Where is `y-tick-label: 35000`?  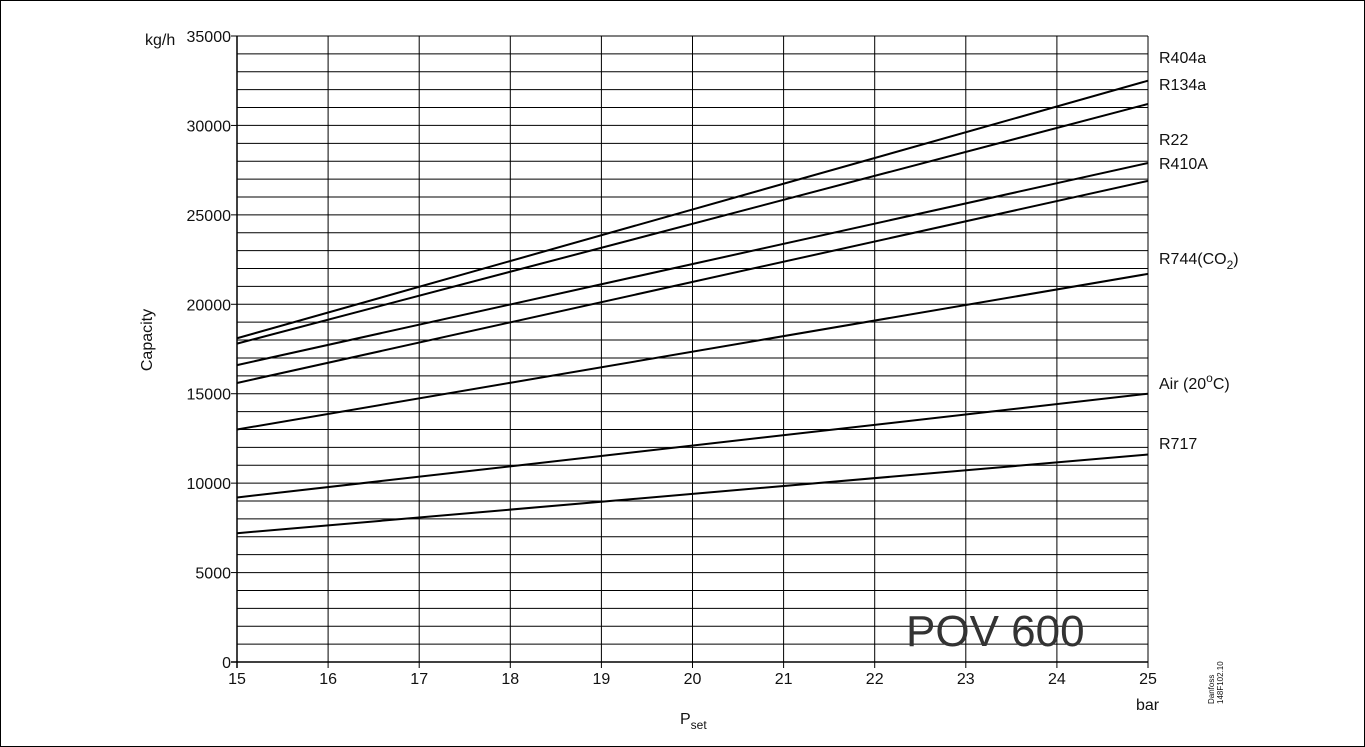 y-tick-label: 35000 is located at coordinates (209, 37).